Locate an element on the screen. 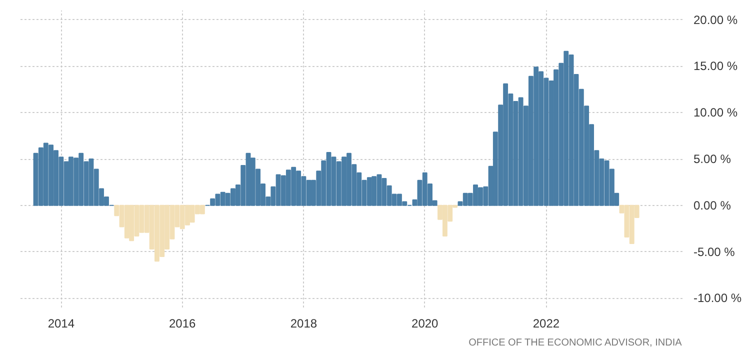 The height and width of the screenshot is (353, 744). y-tick-label: 0.00 % is located at coordinates (713, 205).